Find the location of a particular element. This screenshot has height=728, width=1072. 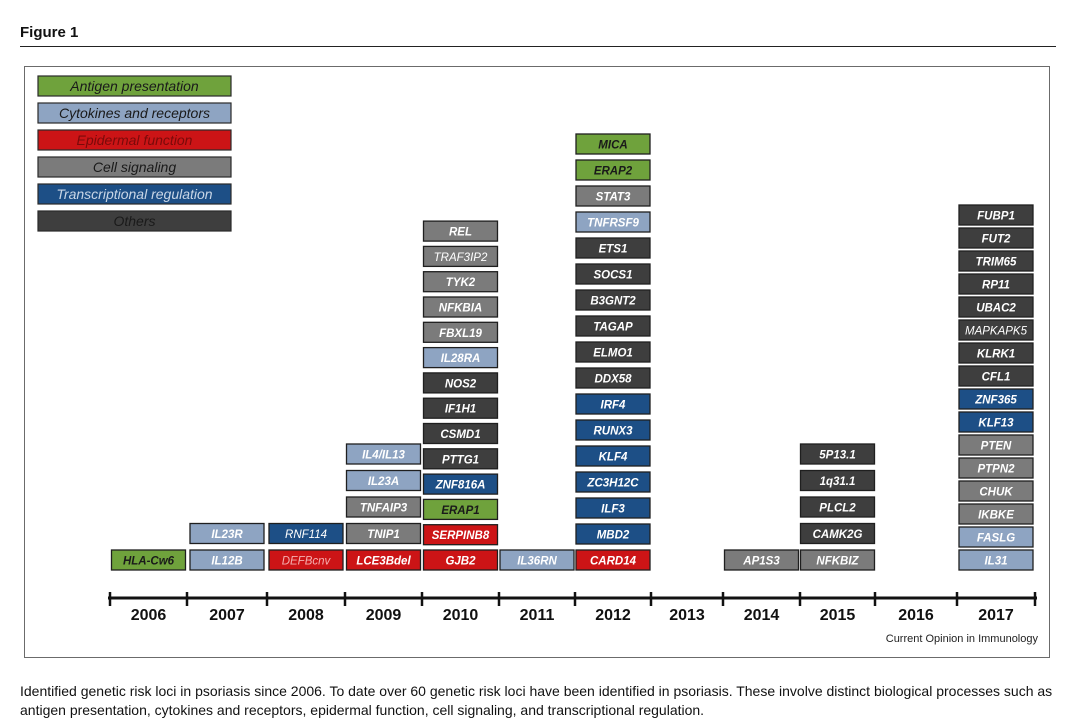

locus-box-elmo1: ELMO1 is located at coordinates (613, 352).